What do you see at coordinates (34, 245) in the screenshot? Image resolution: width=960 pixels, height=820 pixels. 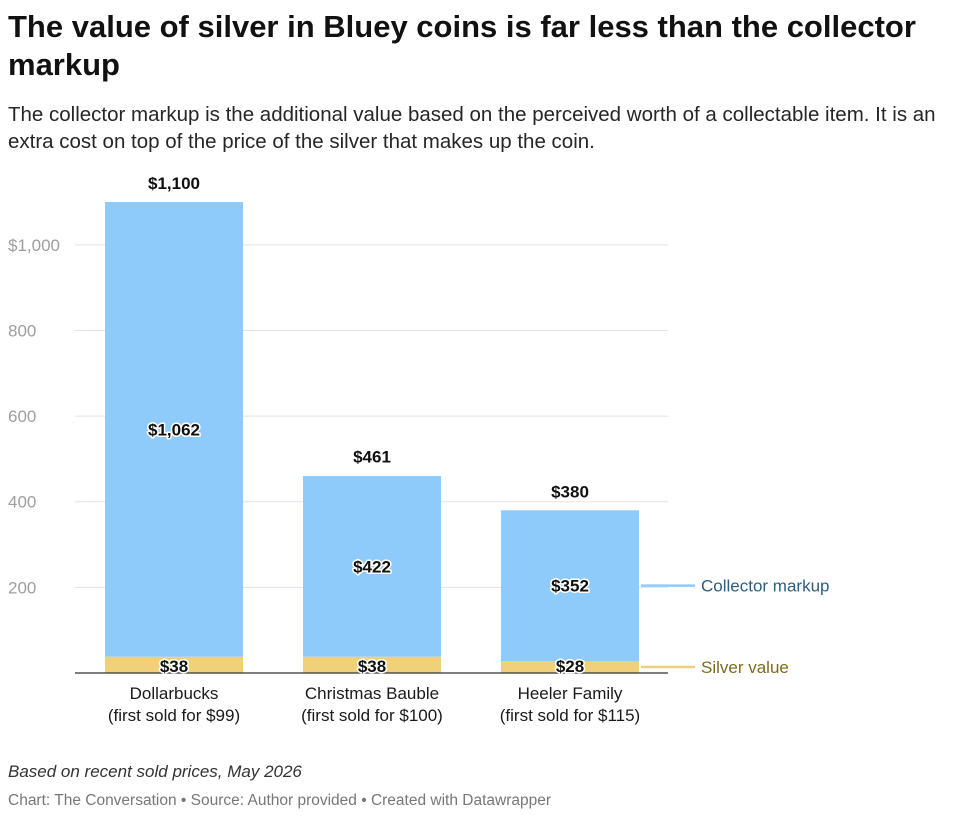 I see `y-tick-label: $1,000` at bounding box center [34, 245].